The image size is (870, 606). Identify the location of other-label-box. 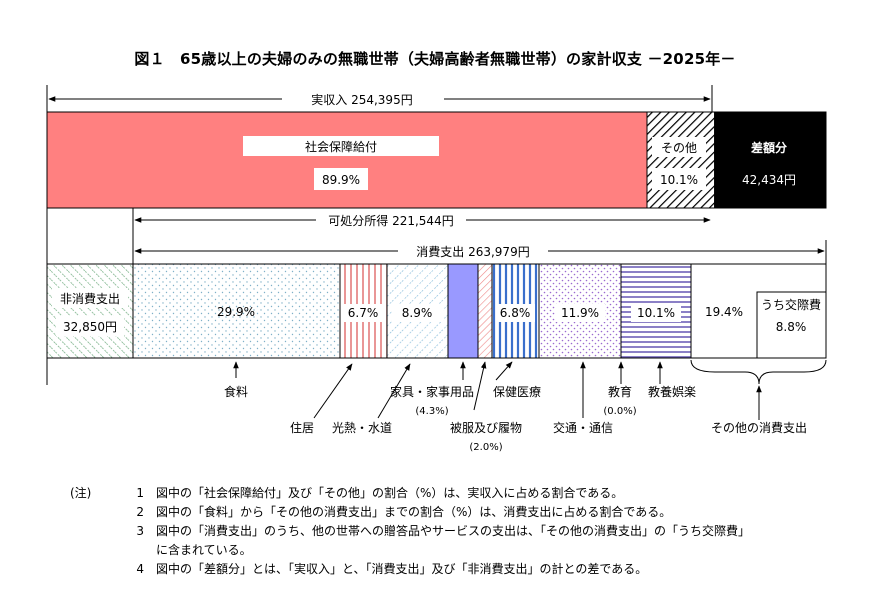
(679, 147).